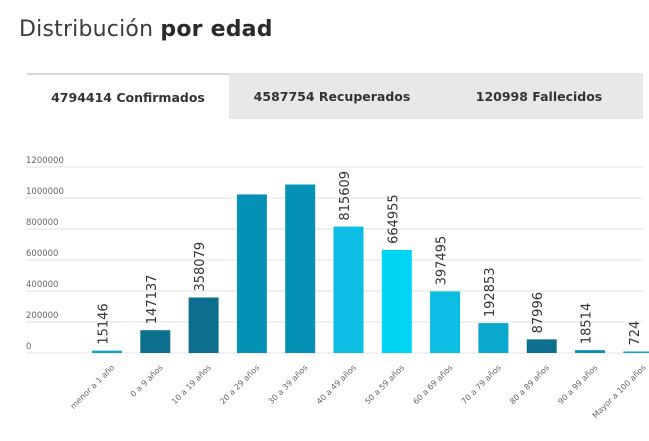 This screenshot has height=441, width=649. Describe the element at coordinates (42, 285) in the screenshot. I see `y-tick-label: 400000` at that location.